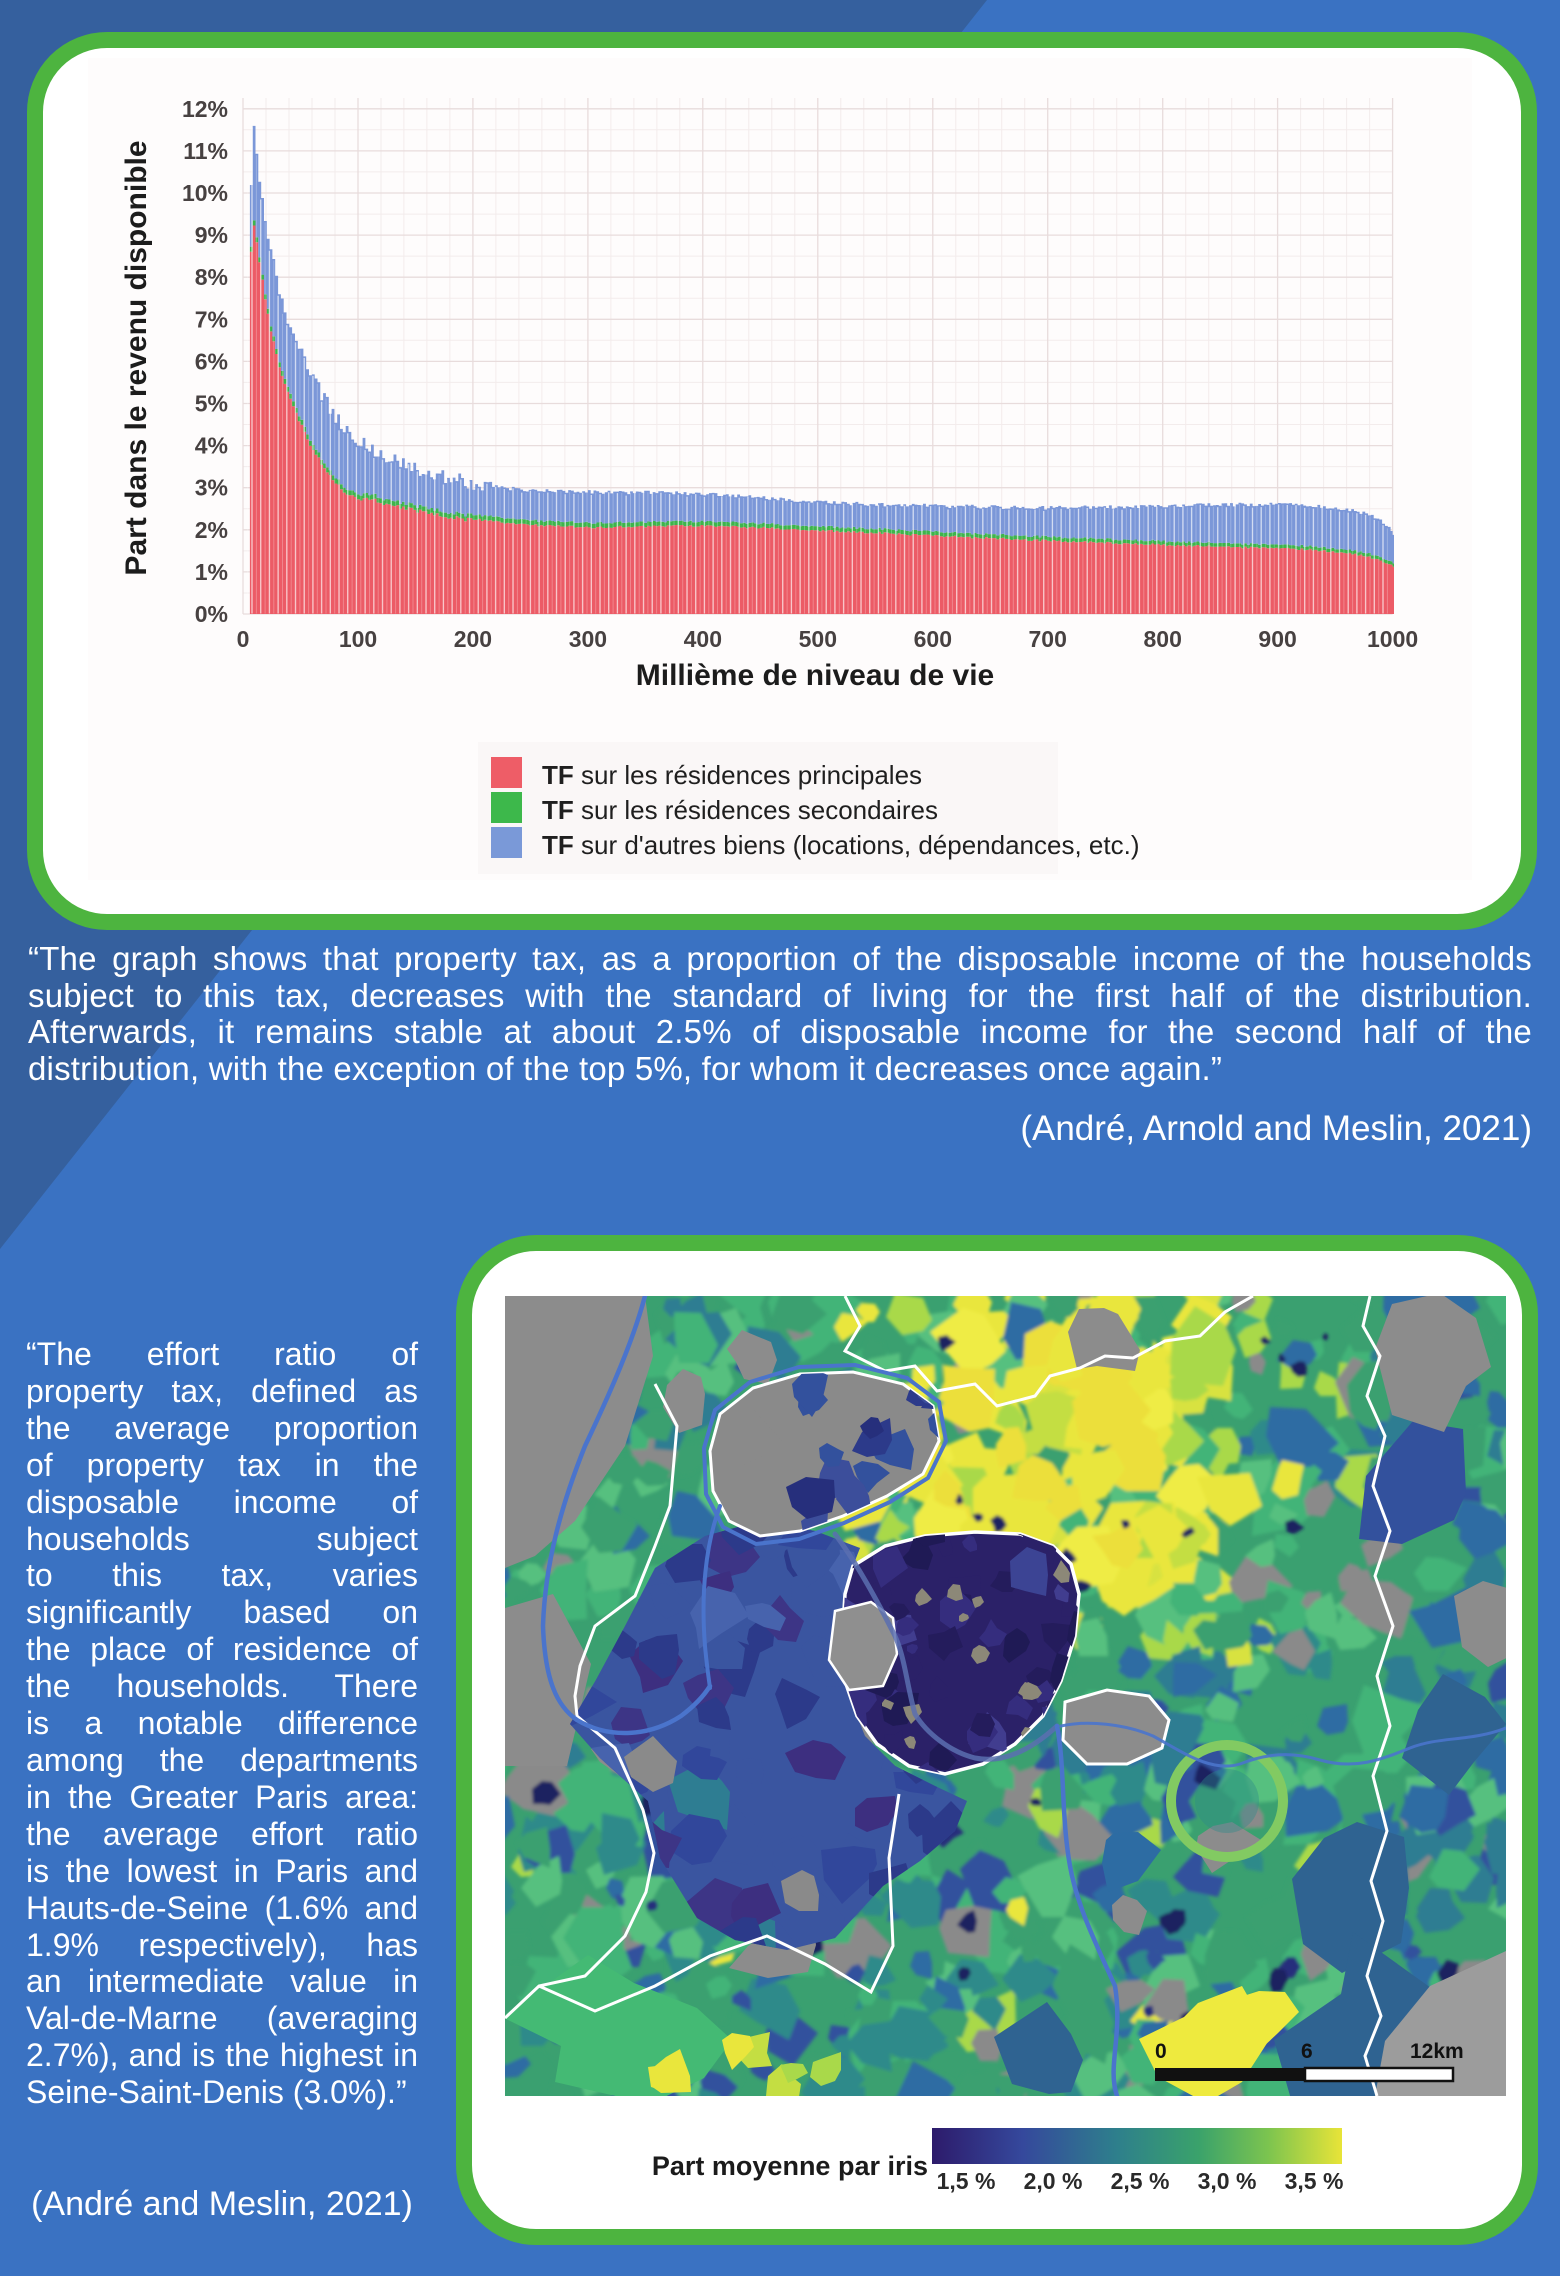  Describe the element at coordinates (1307, 2051) in the screenshot. I see `svg-text: 6` at that location.